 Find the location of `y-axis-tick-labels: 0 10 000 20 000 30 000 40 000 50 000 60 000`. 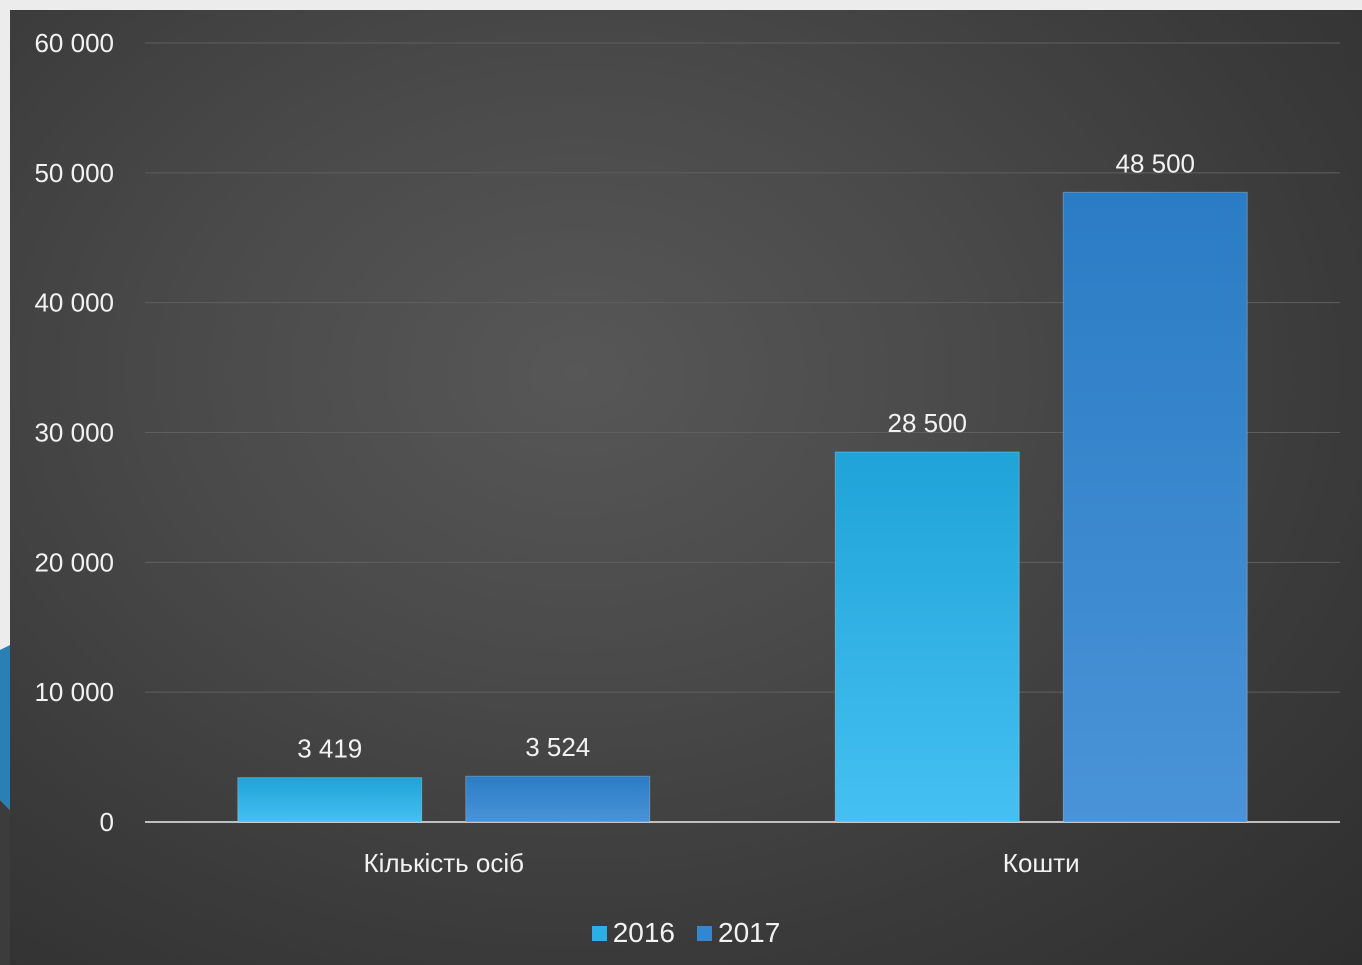

y-axis-tick-labels: 0 10 000 20 000 30 000 40 000 50 000 60 000 is located at coordinates (74, 432).